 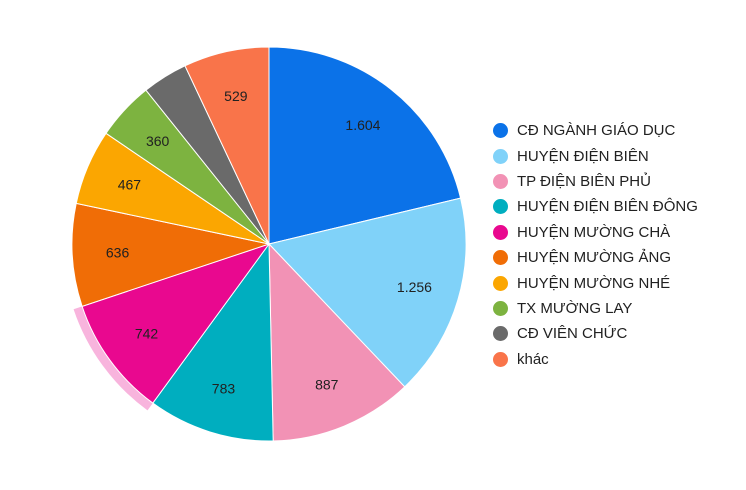 I want to click on legend-item: CĐ NGÀNH GIÁO DỤC, so click(x=618, y=130).